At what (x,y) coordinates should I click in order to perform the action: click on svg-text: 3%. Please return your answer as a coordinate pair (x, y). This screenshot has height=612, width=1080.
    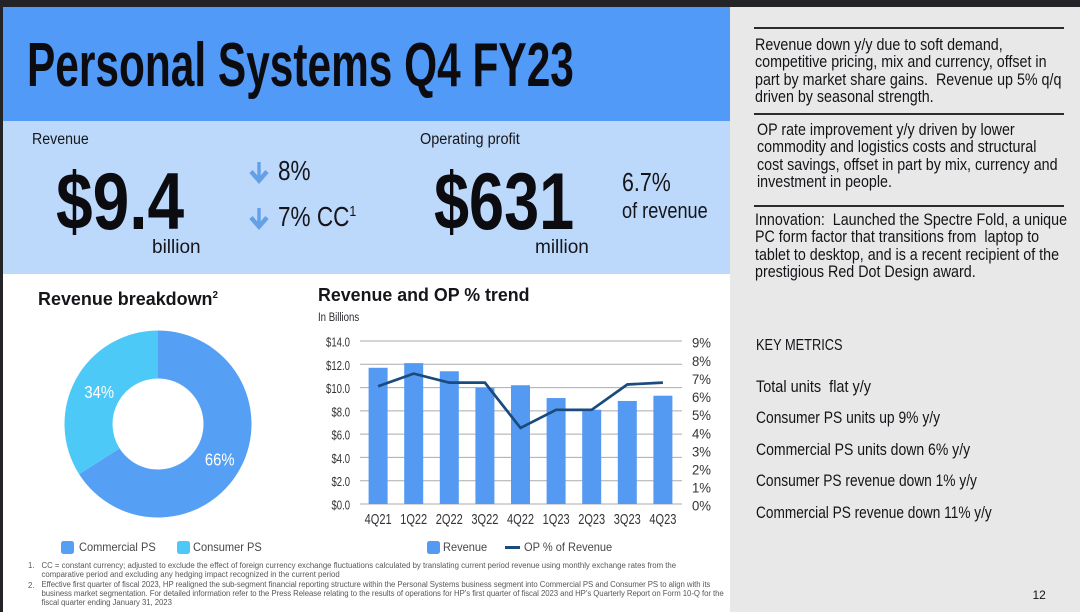
    Looking at the image, I should click on (701, 451).